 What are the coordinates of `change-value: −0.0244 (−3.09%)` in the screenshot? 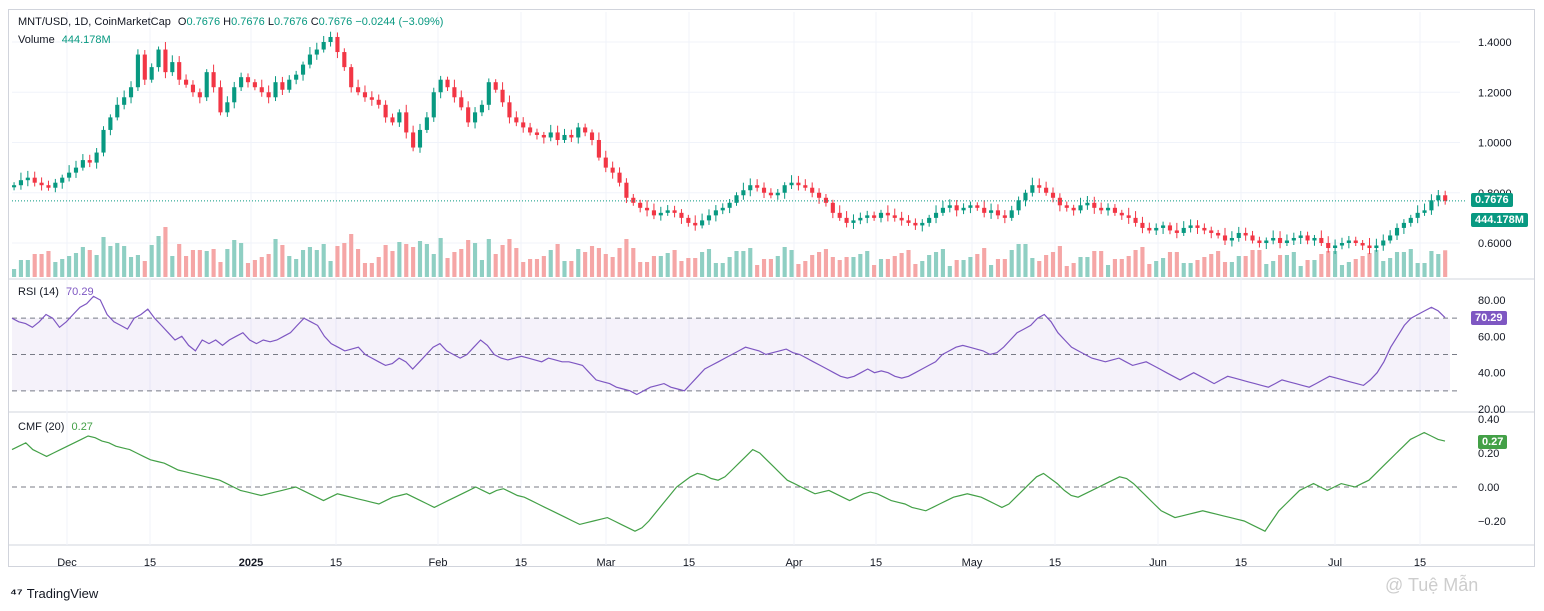 It's located at (399, 22).